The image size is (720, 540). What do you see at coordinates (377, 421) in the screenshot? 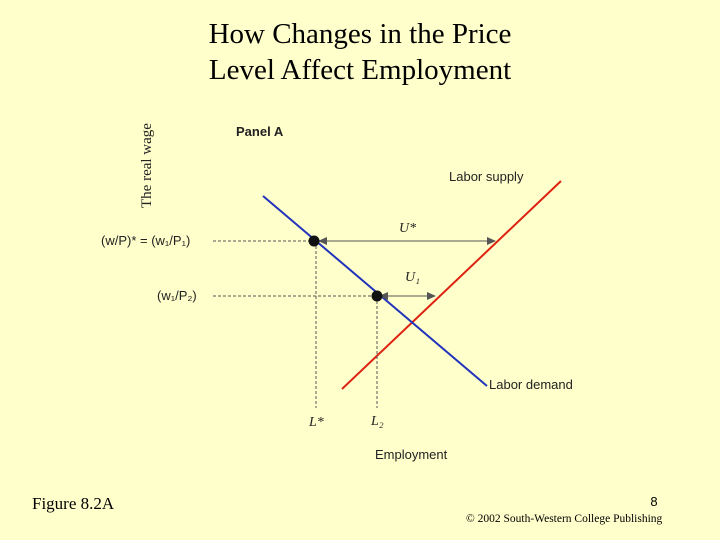
I see `employment-low-label: L₂` at bounding box center [377, 421].